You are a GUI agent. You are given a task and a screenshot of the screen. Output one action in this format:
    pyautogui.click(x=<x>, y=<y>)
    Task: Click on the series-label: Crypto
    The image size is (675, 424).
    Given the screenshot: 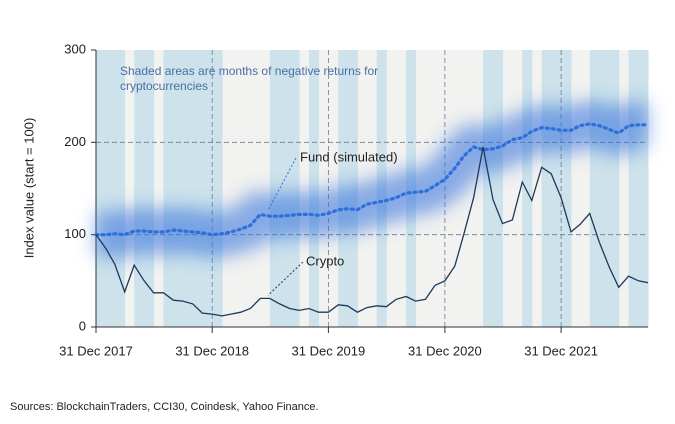 What is the action you would take?
    pyautogui.click(x=325, y=260)
    